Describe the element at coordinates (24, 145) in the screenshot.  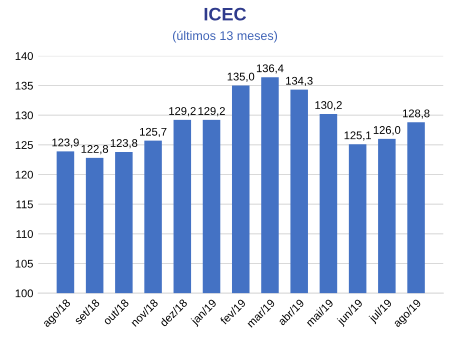
I see `y-tick-label: 125` at that location.